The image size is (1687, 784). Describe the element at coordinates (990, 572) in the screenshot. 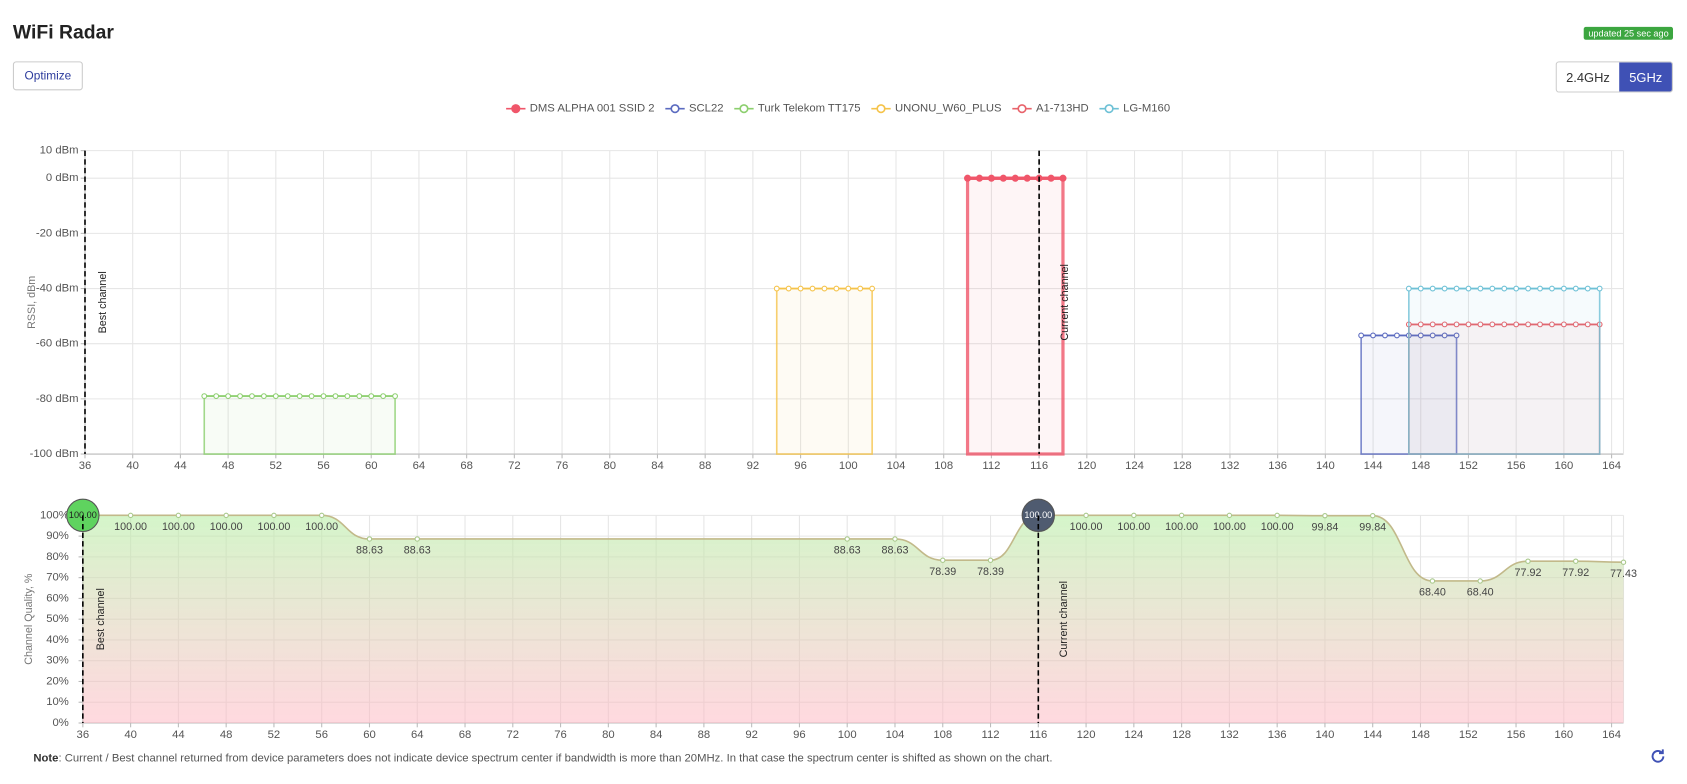

I see `data-label: 78.39` at that location.